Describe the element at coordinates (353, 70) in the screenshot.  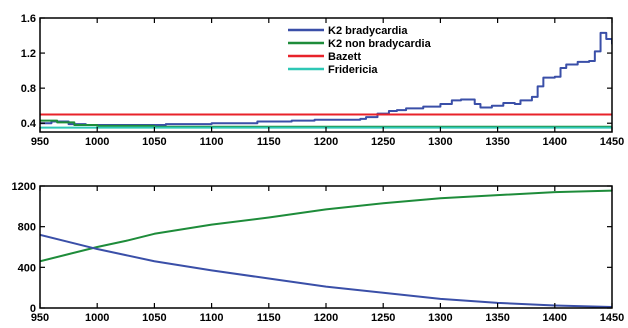
I see `legend-fridericia-label: Fridericia` at that location.